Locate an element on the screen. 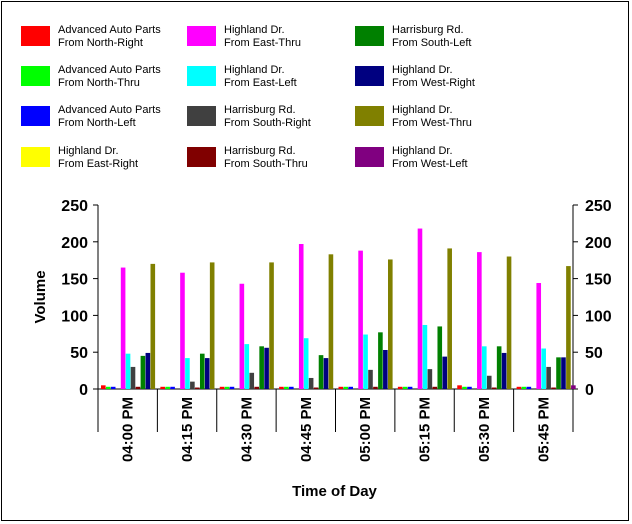 The image size is (632, 524). x-tick-label: 05:15 PM is located at coordinates (425, 429).